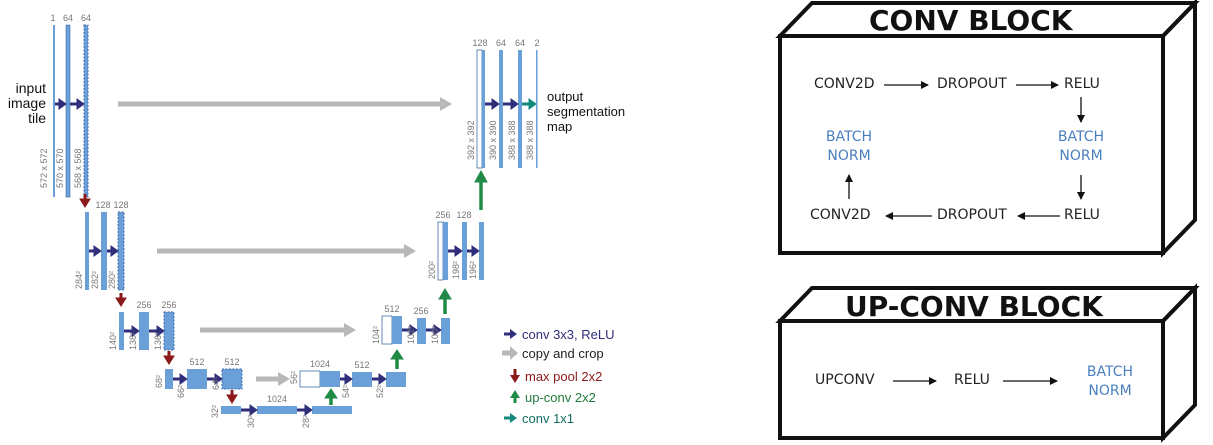 Image resolution: width=1213 pixels, height=445 pixels. What do you see at coordinates (840, 215) in the screenshot?
I see `node-conv2d-bottom: CONV2D` at bounding box center [840, 215].